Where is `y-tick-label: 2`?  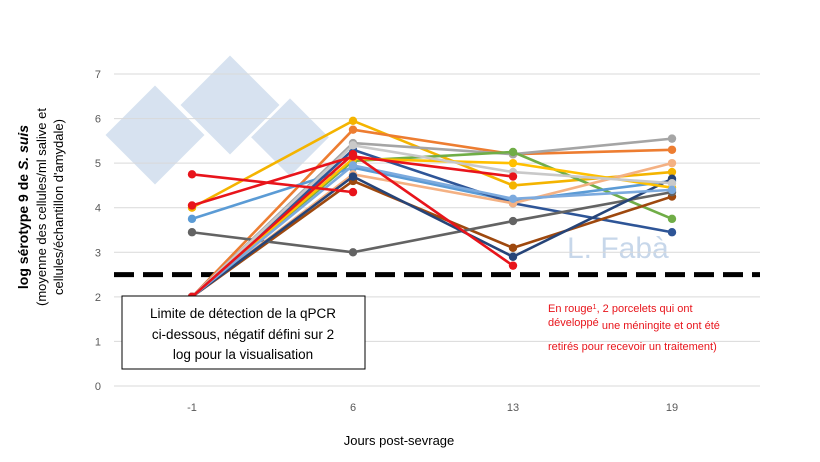 y-tick-label: 2 is located at coordinates (98, 298).